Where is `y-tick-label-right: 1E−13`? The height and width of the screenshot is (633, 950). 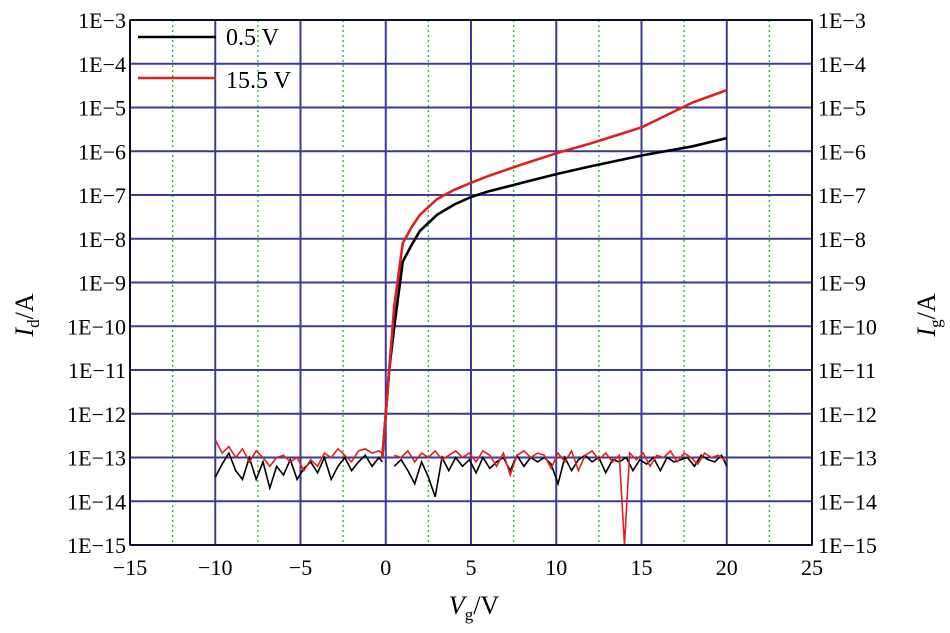
y-tick-label-right: 1E−13 is located at coordinates (847, 458).